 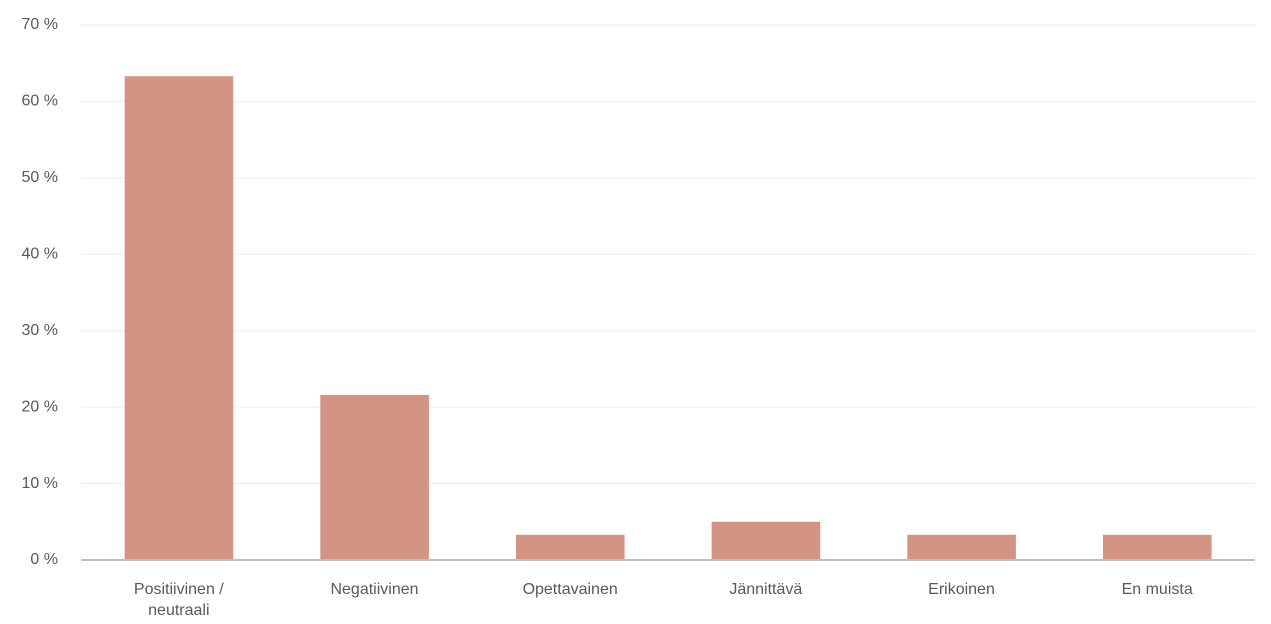 I want to click on x-tick-label: Negatiivinen, so click(x=374, y=589).